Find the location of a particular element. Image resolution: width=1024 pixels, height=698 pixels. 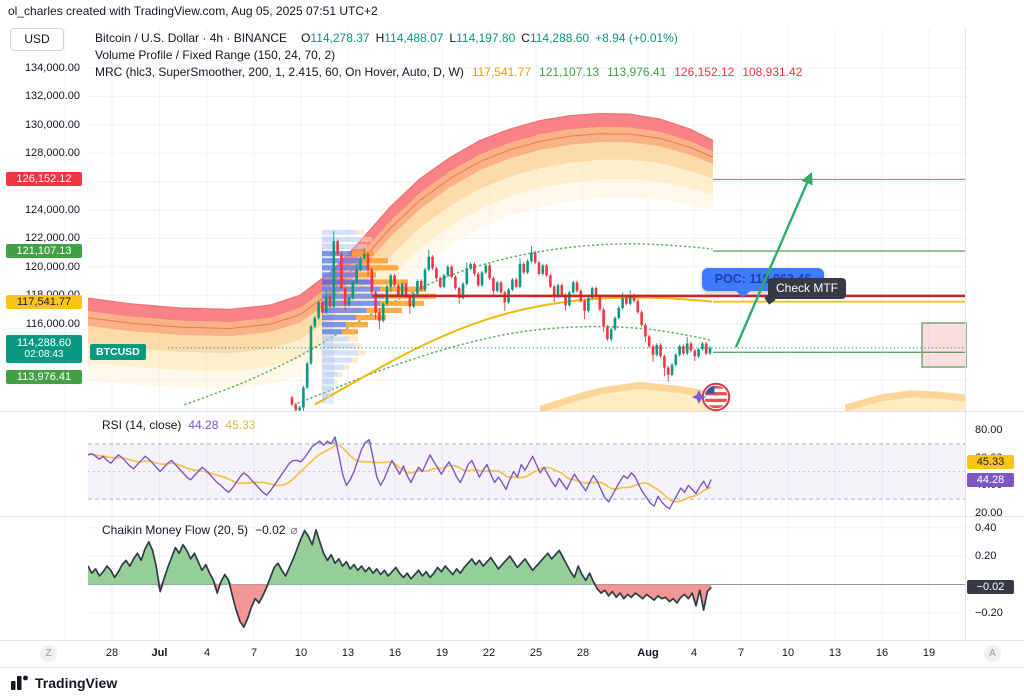

mrc-level-value: 121,107.13 is located at coordinates (569, 72).